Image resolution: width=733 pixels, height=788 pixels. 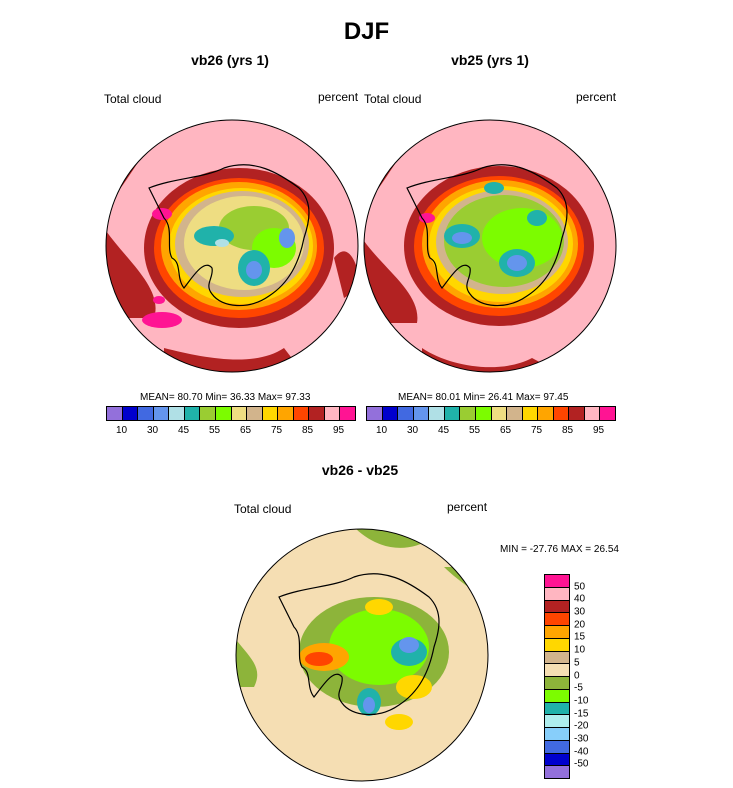 I want to click on colorbar-tick-label: 0, so click(x=577, y=675).